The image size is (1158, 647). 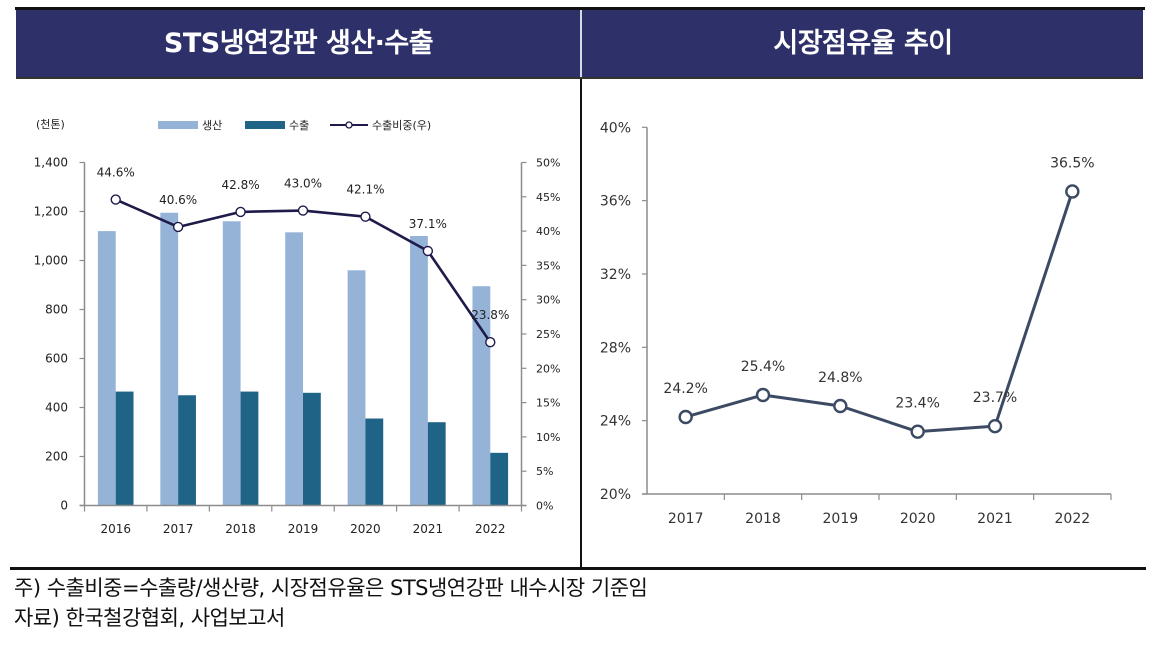 What do you see at coordinates (863, 43) in the screenshot?
I see `right-panel-title: 시장점유율 추이` at bounding box center [863, 43].